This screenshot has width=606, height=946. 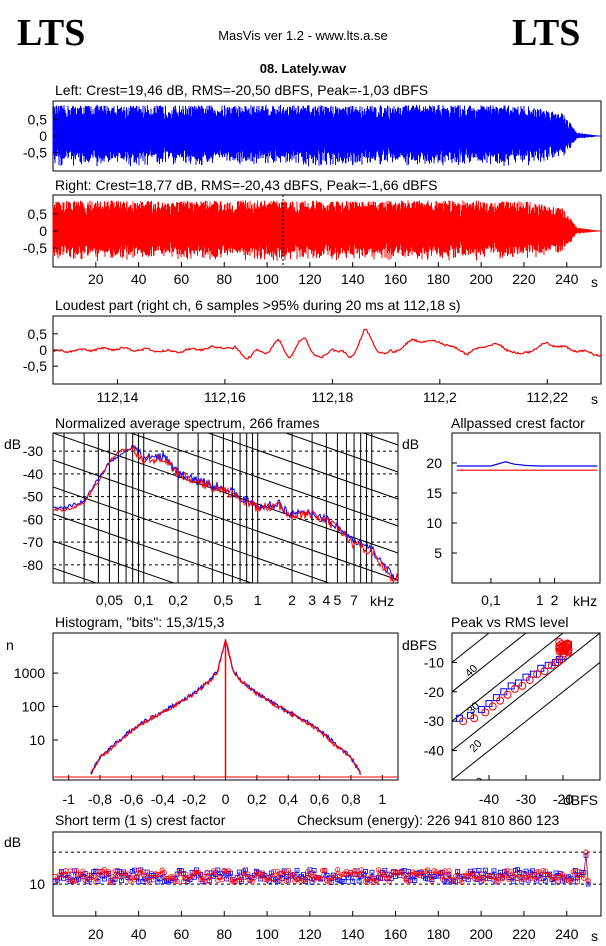 What do you see at coordinates (225, 397) in the screenshot?
I see `loudest-xtick-label: 112,16` at bounding box center [225, 397].